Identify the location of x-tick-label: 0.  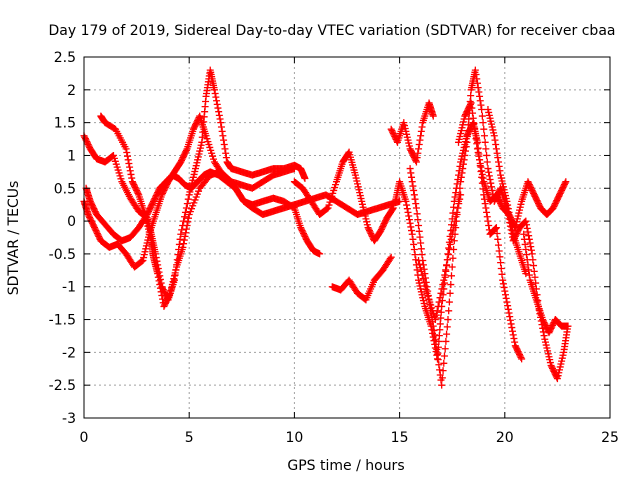
(84, 438).